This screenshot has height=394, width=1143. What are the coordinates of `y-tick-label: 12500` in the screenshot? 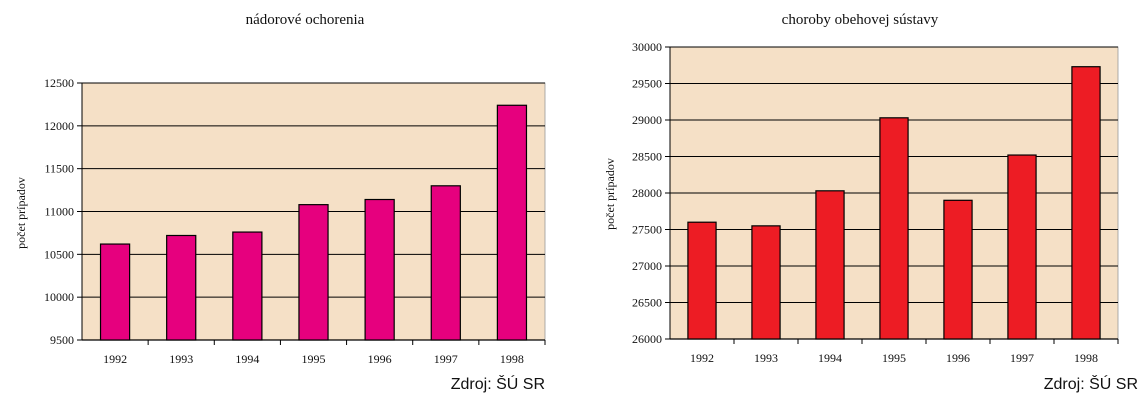 It's located at (59, 83).